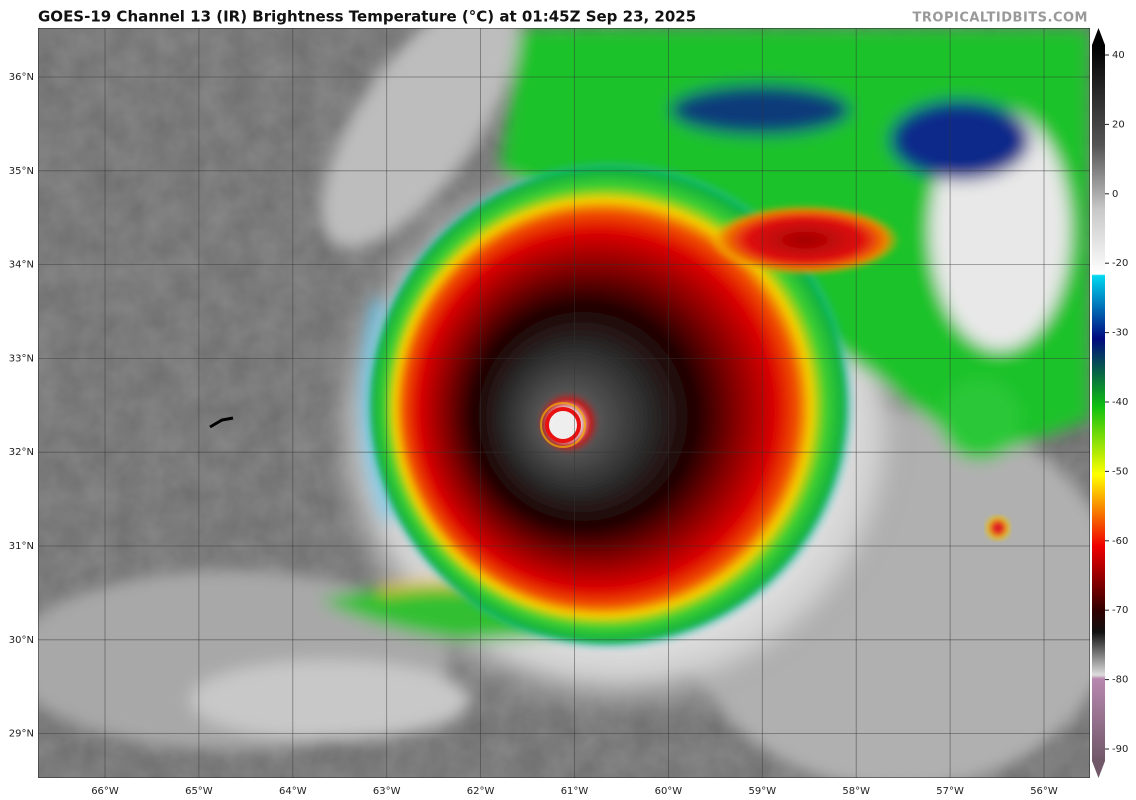  What do you see at coordinates (762, 791) in the screenshot?
I see `lon-label: 59°W` at bounding box center [762, 791].